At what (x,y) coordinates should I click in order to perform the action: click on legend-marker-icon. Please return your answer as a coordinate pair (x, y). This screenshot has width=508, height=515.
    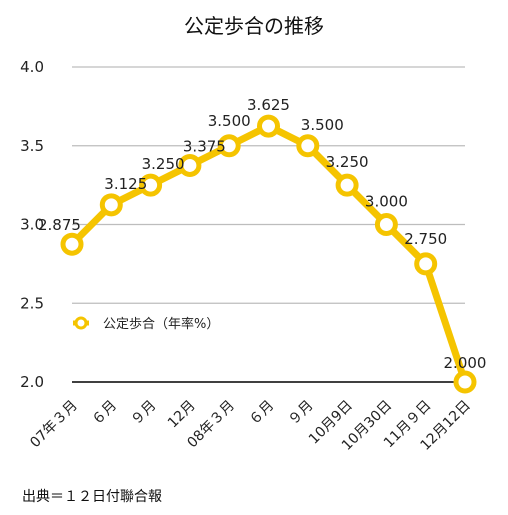
    Looking at the image, I should click on (81, 323).